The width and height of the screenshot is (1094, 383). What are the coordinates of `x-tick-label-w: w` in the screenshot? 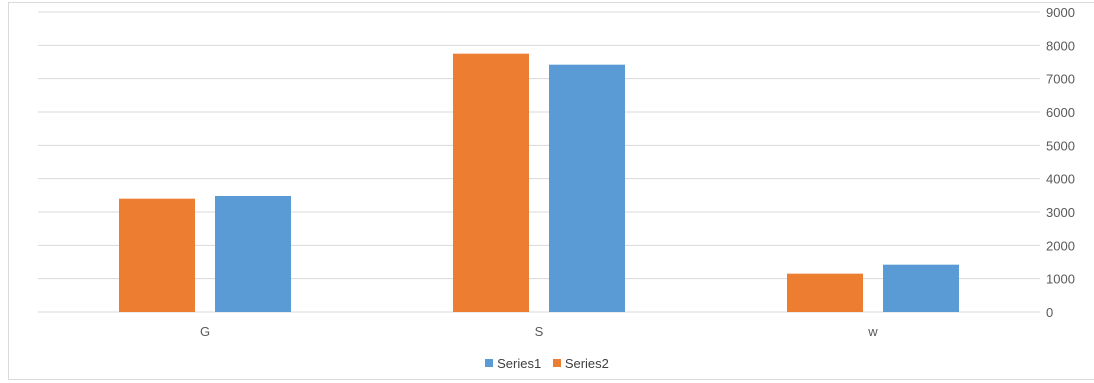 It's located at (872, 331).